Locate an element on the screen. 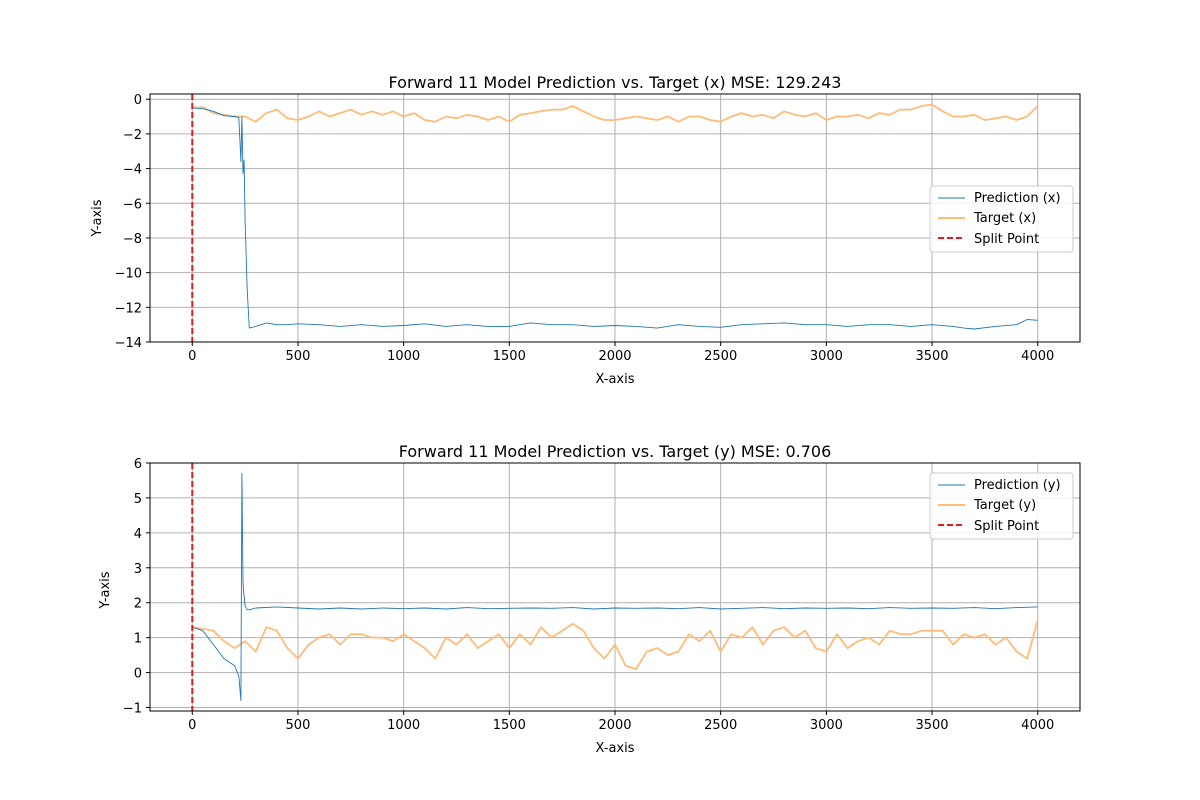  y-tick-label: 3 is located at coordinates (138, 569).